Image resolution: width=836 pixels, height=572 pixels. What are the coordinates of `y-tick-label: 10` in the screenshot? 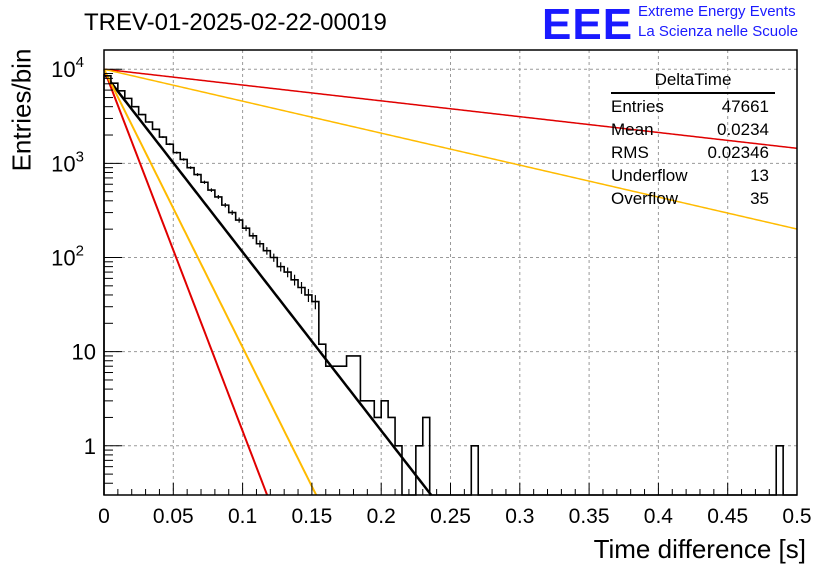 It's located at (84, 352).